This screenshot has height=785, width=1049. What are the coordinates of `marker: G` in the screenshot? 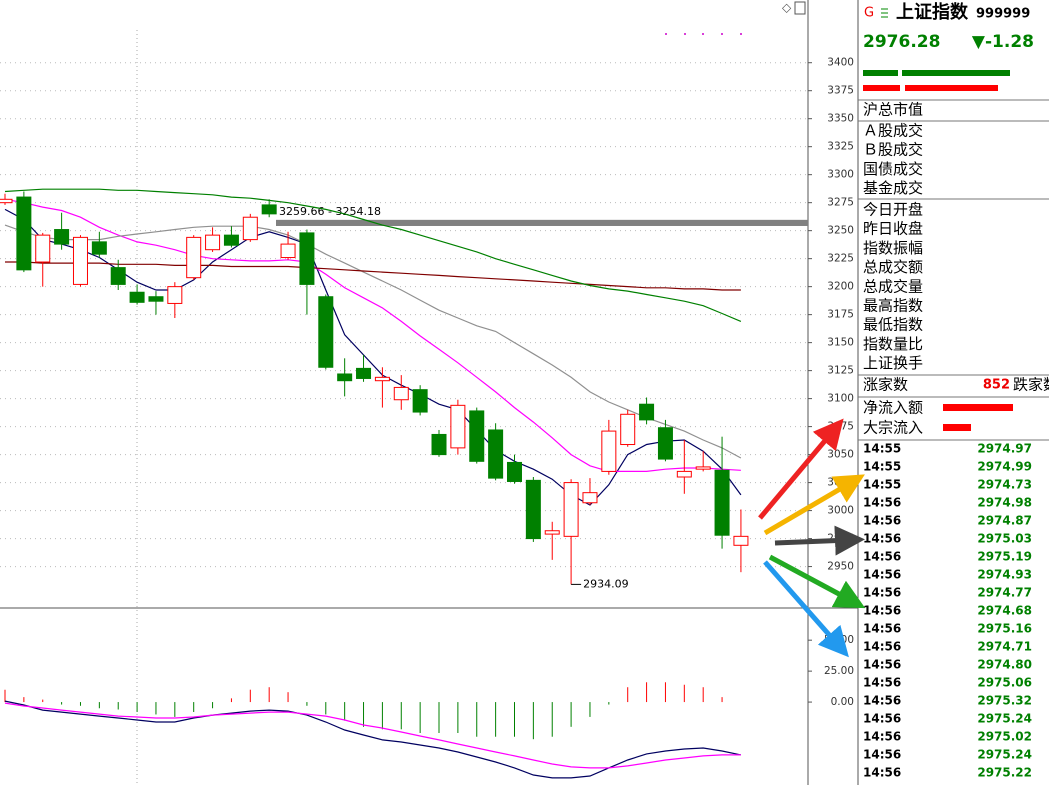 It's located at (869, 13).